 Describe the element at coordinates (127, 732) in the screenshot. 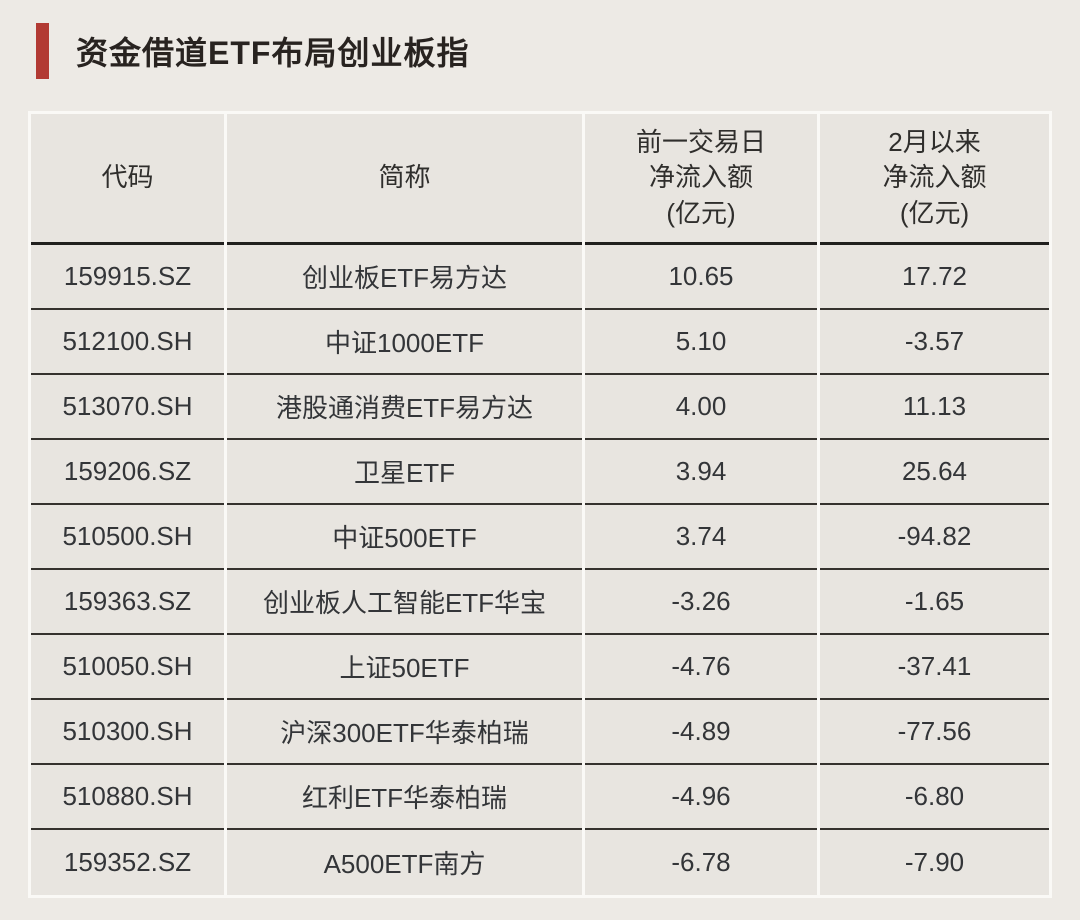

I see `table-row-8-etf-code: 510300.SH` at that location.